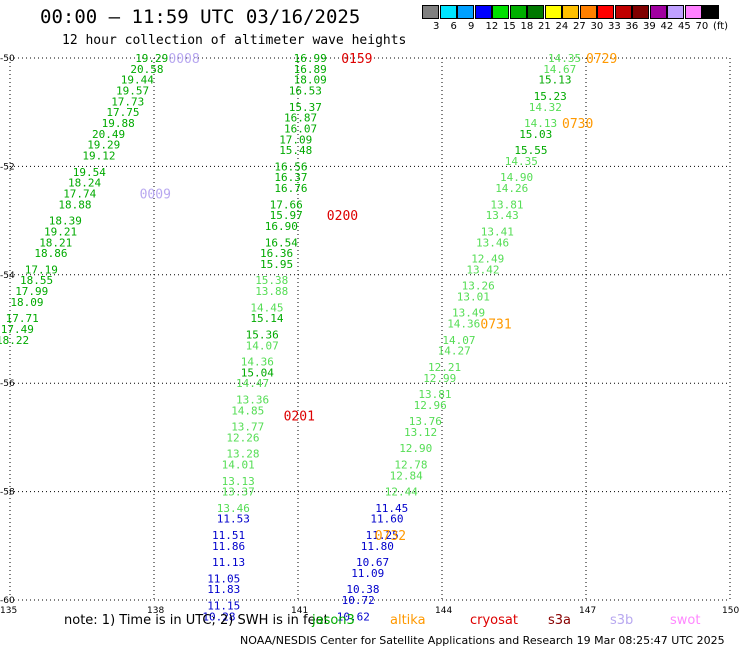 The height and width of the screenshot is (650, 740). Describe the element at coordinates (509, 26) in the screenshot. I see `legend-label: 15` at that location.